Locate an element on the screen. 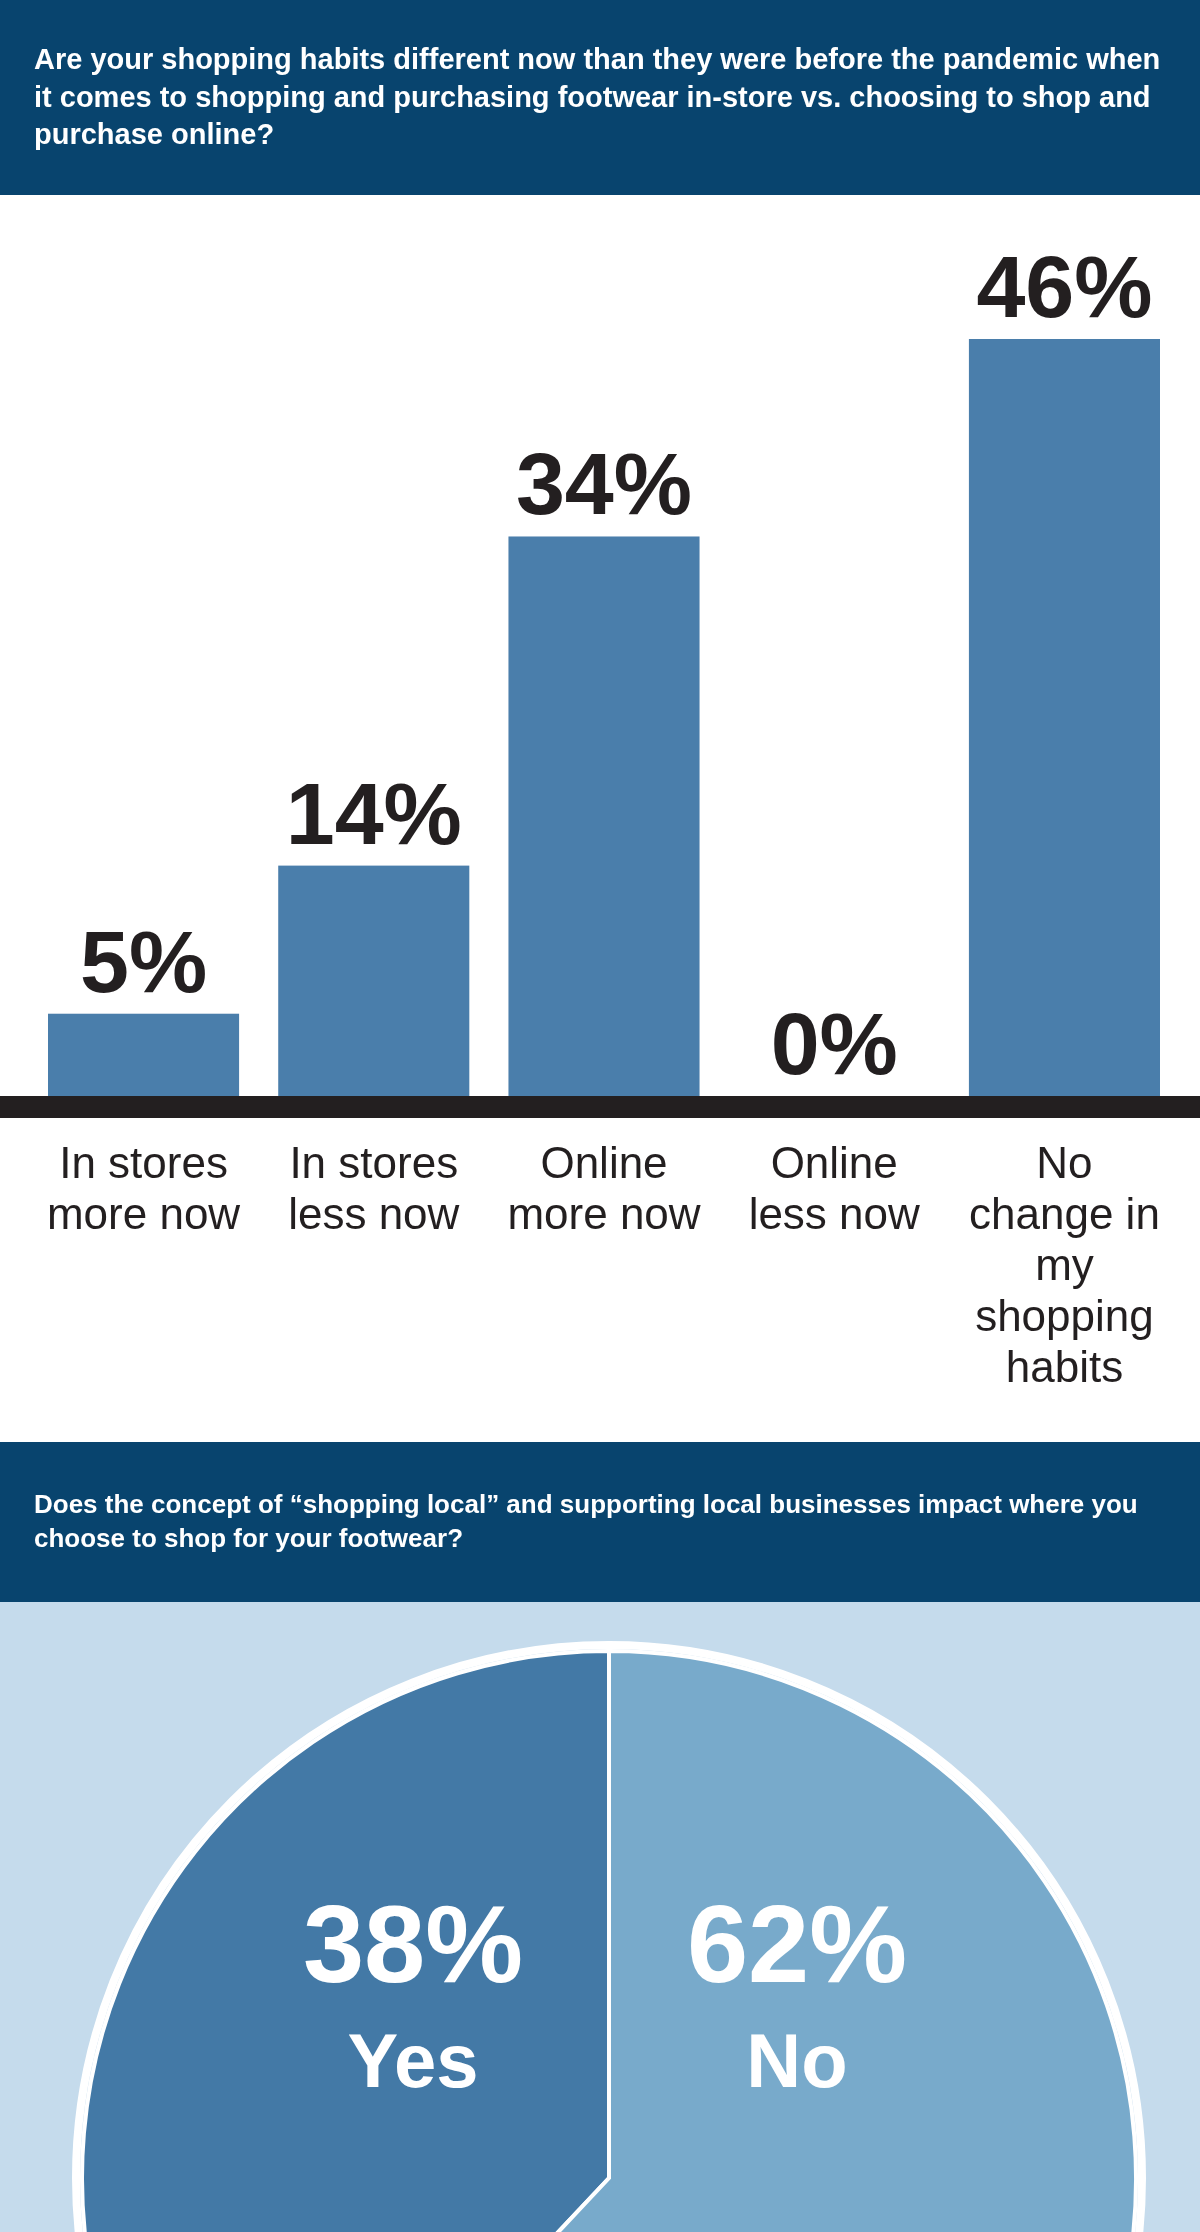 The image size is (1200, 2232). data-label: 0% is located at coordinates (834, 1043).